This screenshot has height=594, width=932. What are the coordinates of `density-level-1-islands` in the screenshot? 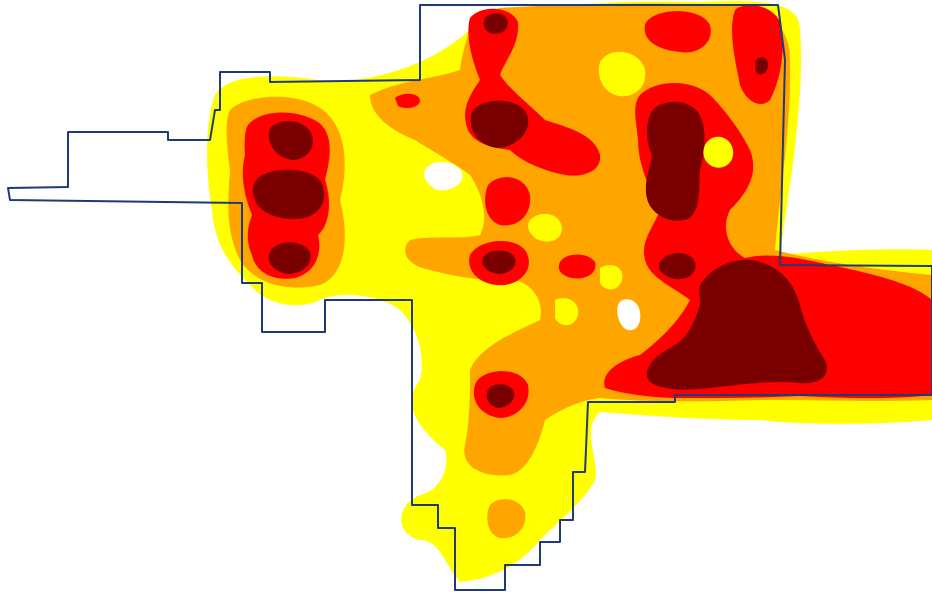 It's located at (630, 188).